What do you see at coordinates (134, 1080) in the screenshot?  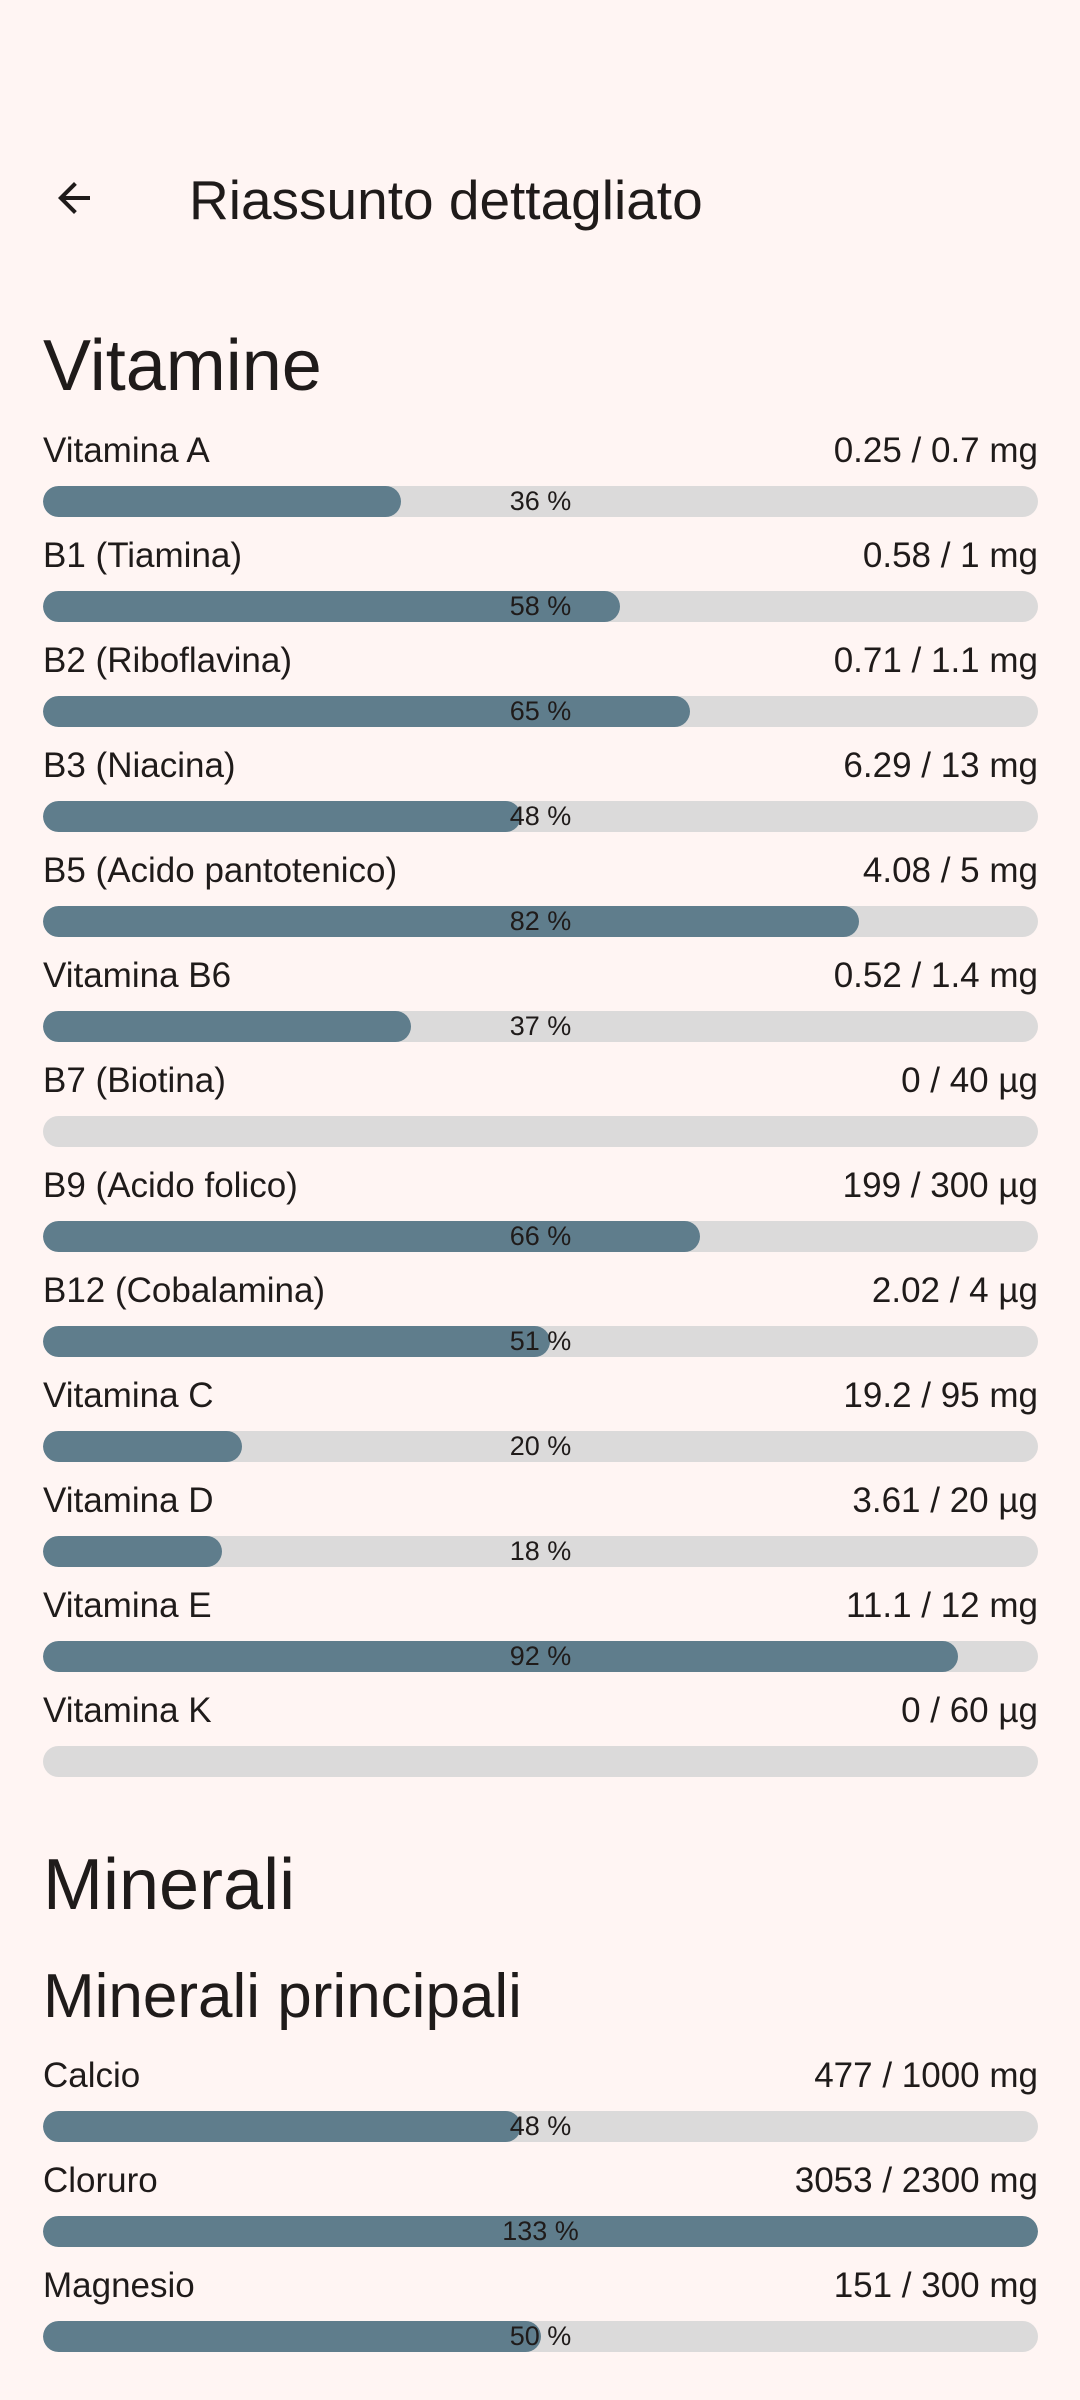 I see `nutrient-name: B7 (Biotina)` at bounding box center [134, 1080].